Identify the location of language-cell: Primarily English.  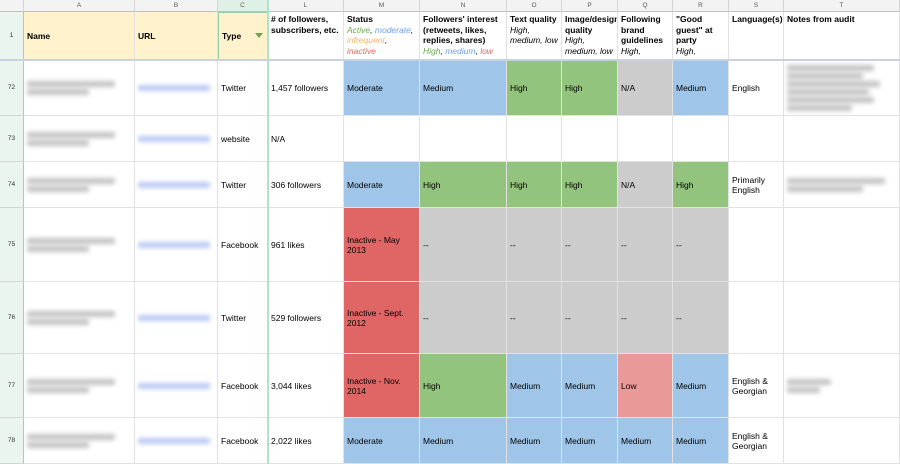
(756, 185).